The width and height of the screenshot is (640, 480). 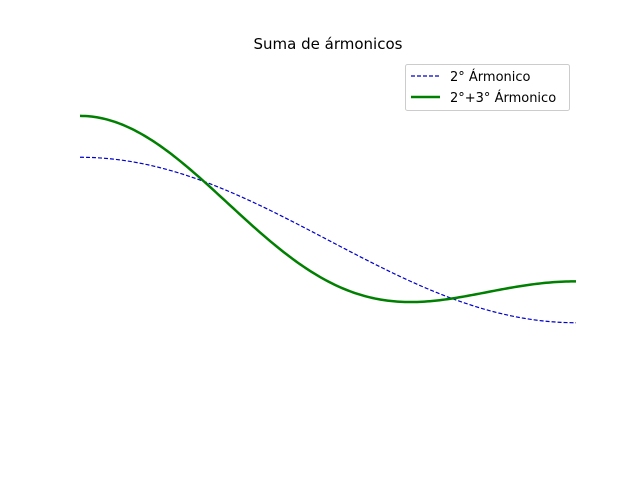 I want to click on chart-title: Suma de ármonicos, so click(x=328, y=44).